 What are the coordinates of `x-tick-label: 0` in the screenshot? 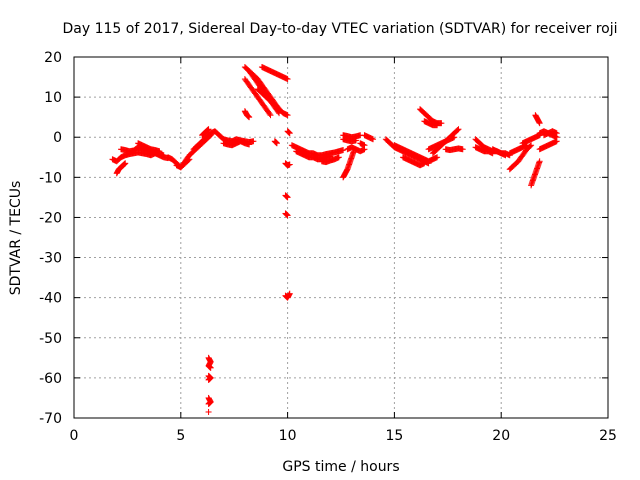 It's located at (74, 436).